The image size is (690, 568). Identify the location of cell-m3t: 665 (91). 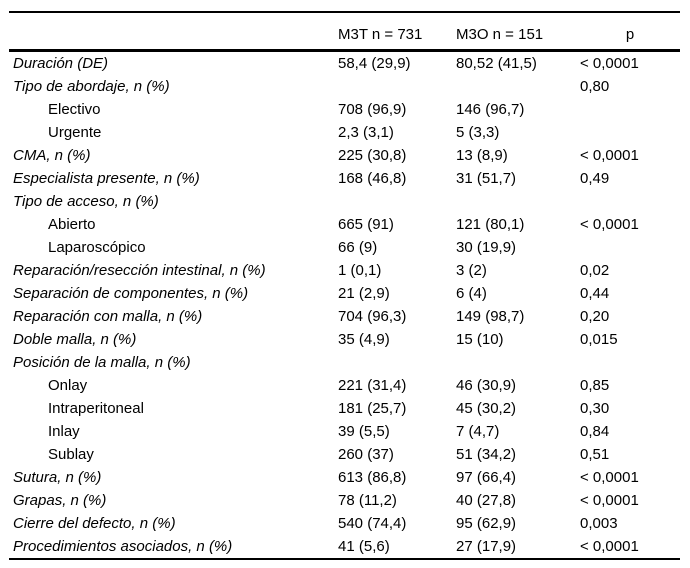
(366, 224).